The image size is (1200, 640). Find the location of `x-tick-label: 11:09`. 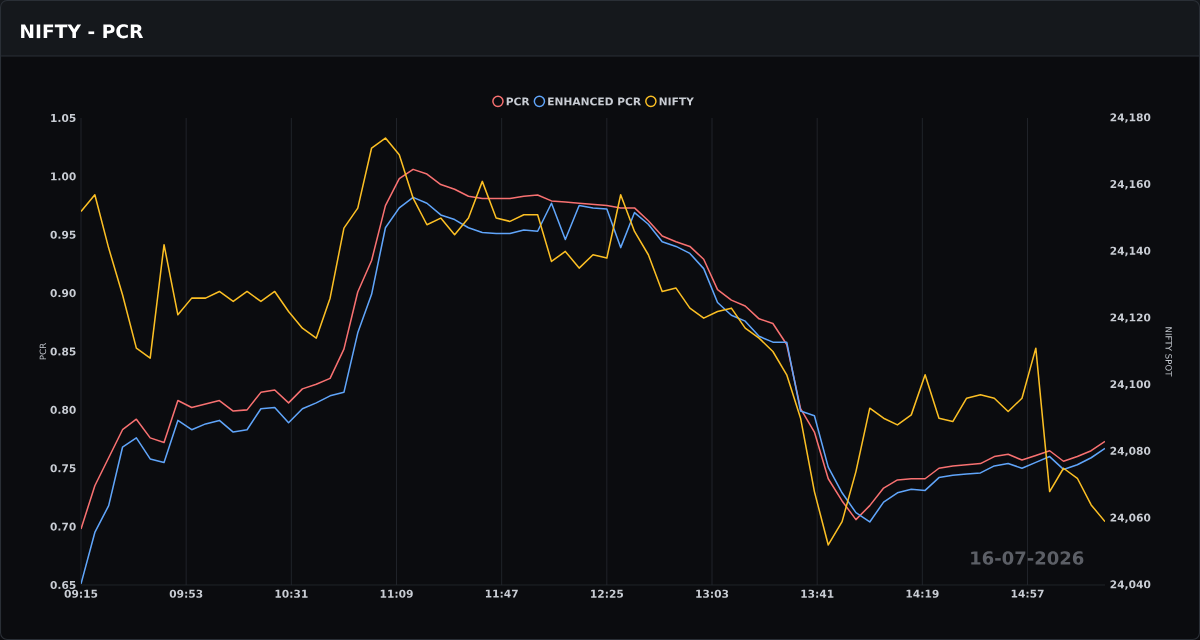

x-tick-label: 11:09 is located at coordinates (396, 593).